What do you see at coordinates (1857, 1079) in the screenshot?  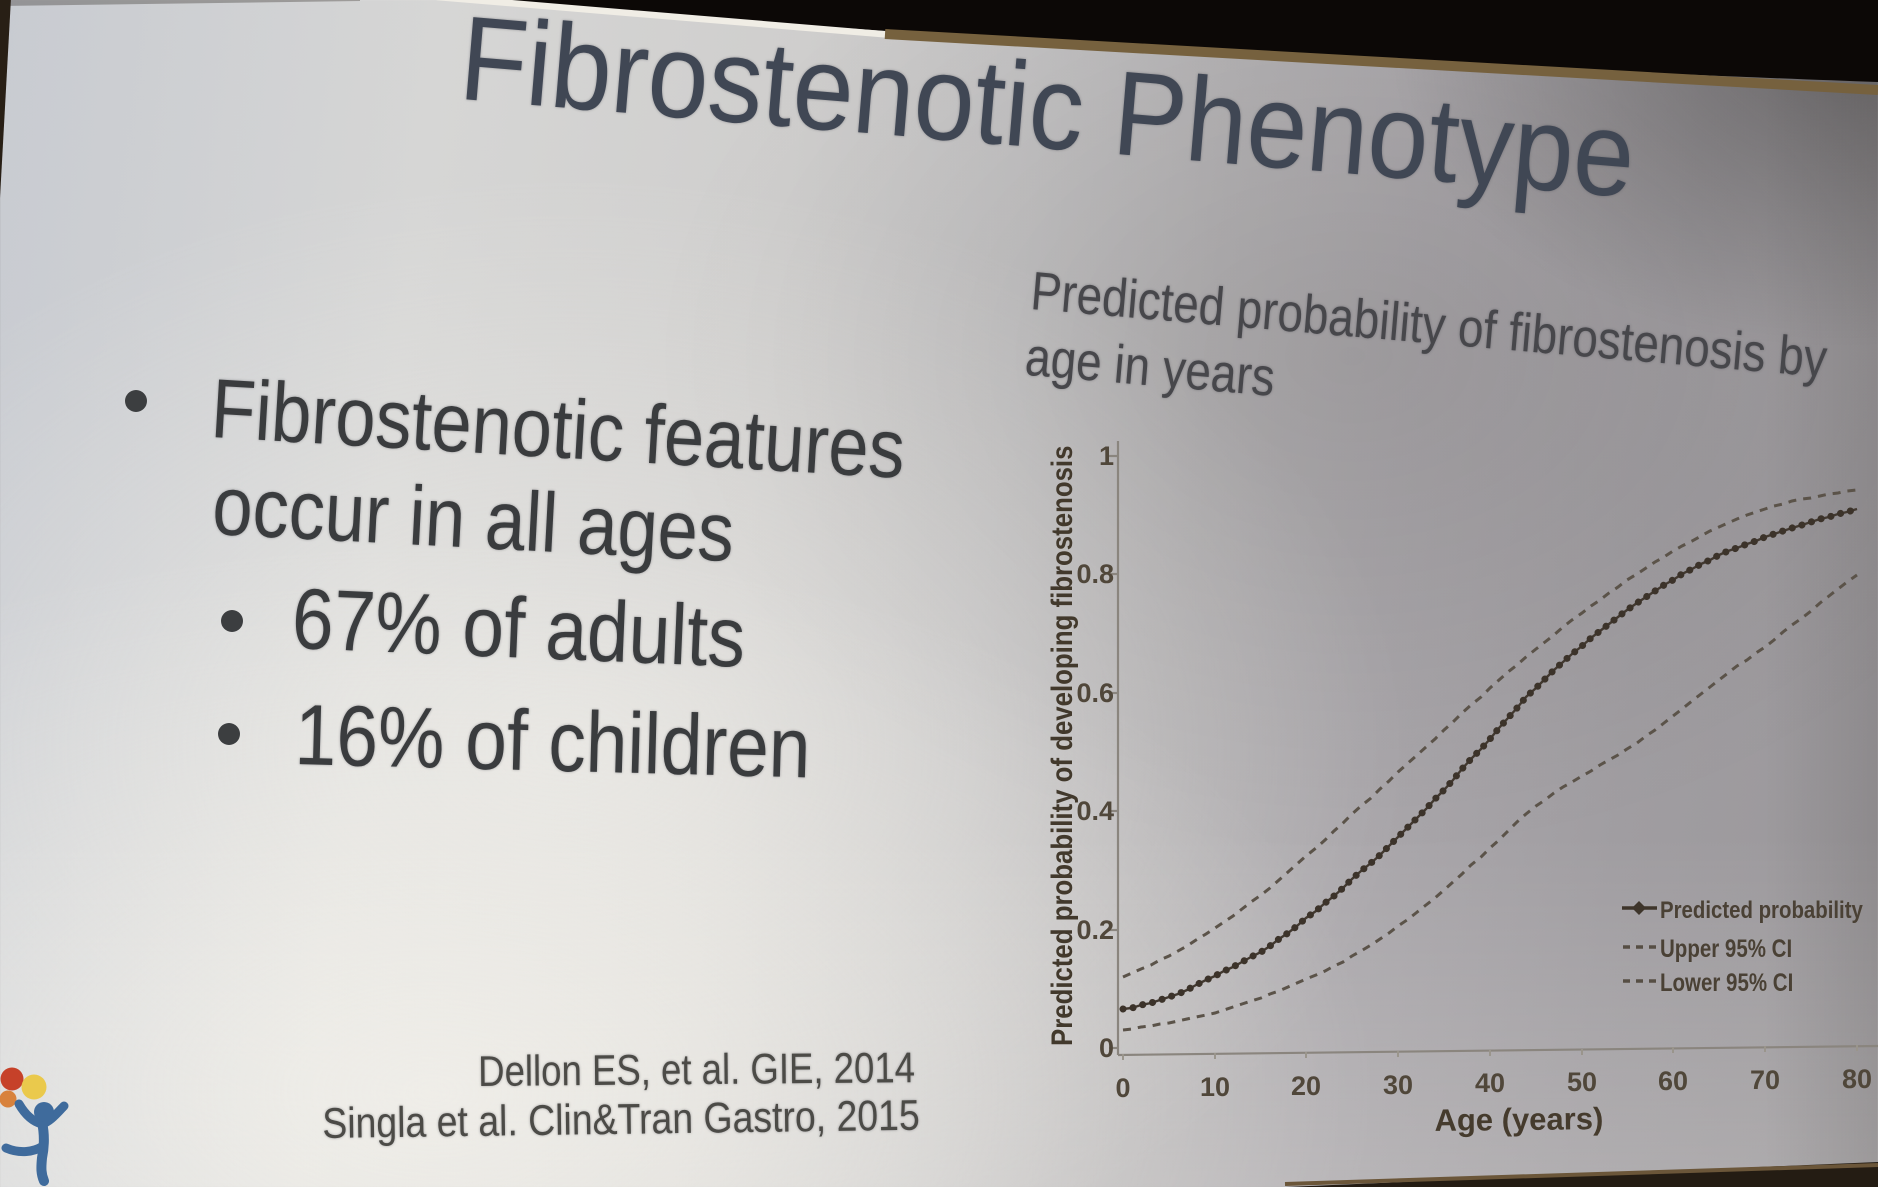 I see `svg-text: 80` at bounding box center [1857, 1079].